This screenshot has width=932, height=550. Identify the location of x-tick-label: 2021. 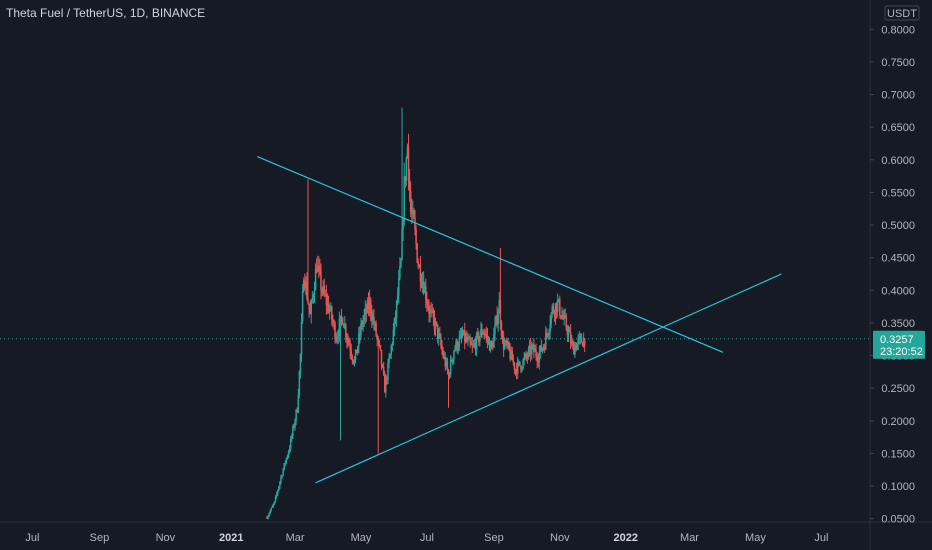
(231, 538).